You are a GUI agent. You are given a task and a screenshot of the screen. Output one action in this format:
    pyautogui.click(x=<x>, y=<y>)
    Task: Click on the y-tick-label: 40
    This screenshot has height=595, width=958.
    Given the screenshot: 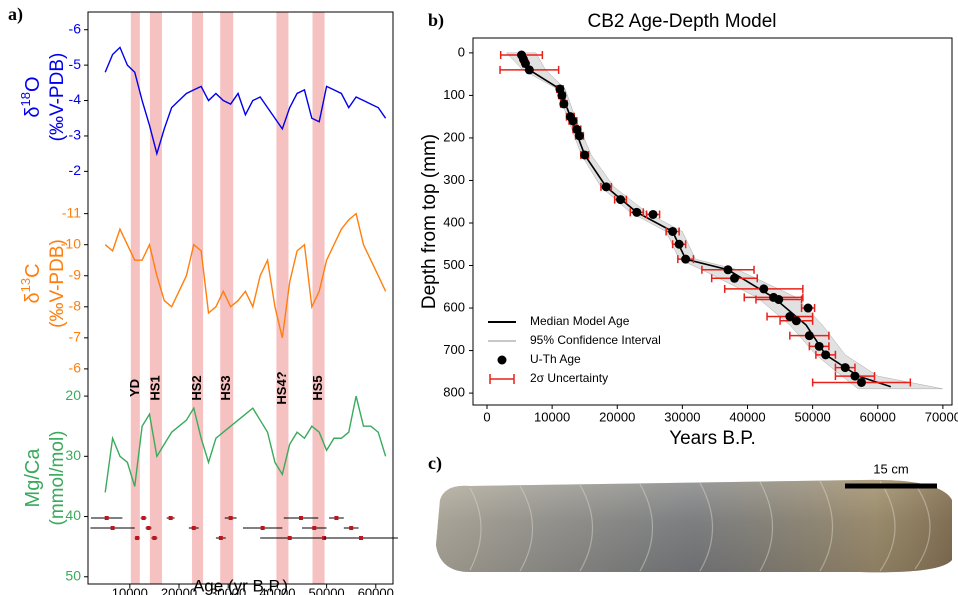 What is the action you would take?
    pyautogui.click(x=73, y=515)
    